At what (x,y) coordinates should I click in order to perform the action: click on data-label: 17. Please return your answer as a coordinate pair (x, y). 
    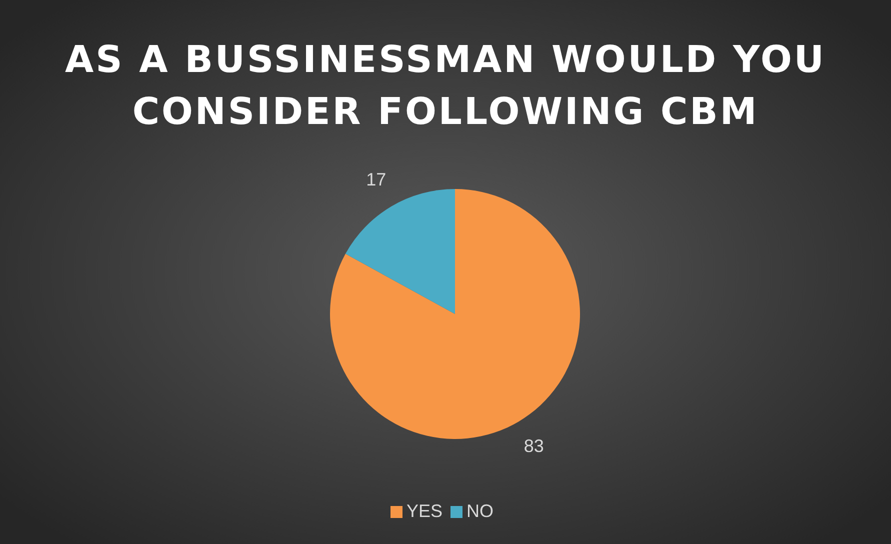
    Looking at the image, I should click on (376, 179).